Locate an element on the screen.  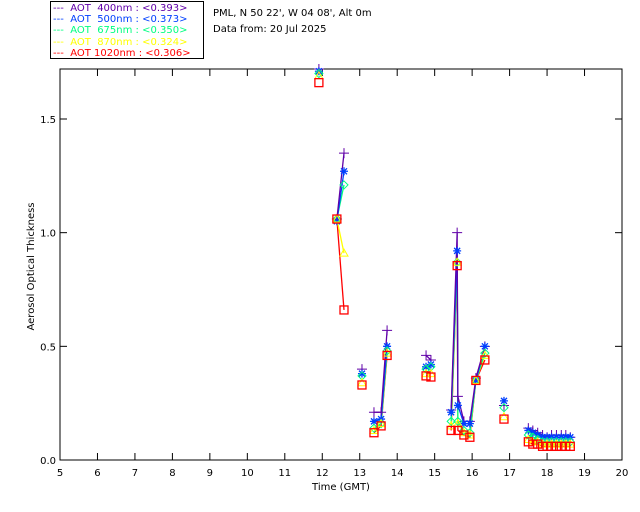
legend-entry: --- AOT 675nm : <0.350> is located at coordinates (128, 30).